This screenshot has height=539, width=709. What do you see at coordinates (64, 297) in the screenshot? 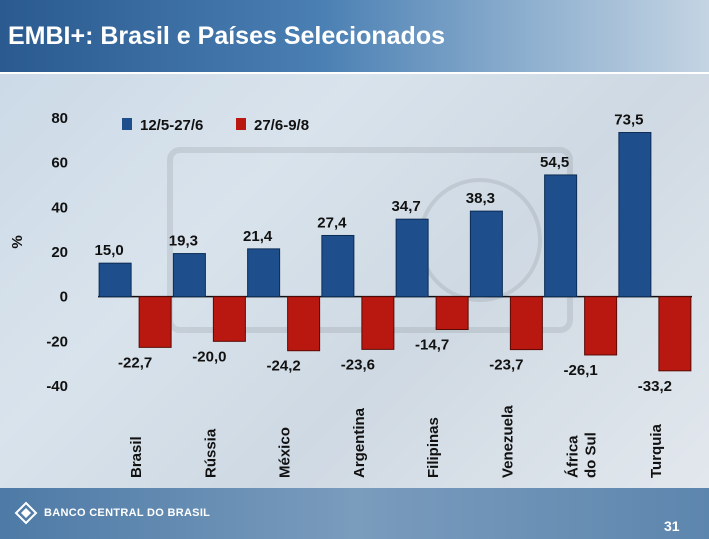
I see `y-tick-label: 0` at bounding box center [64, 297].